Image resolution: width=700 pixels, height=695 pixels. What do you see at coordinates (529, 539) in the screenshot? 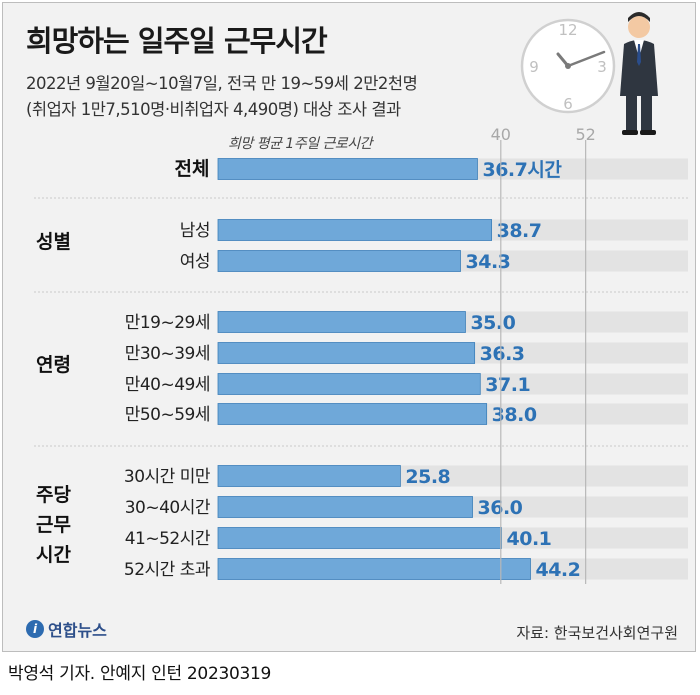
I see `data-label: 40.1` at bounding box center [529, 539].